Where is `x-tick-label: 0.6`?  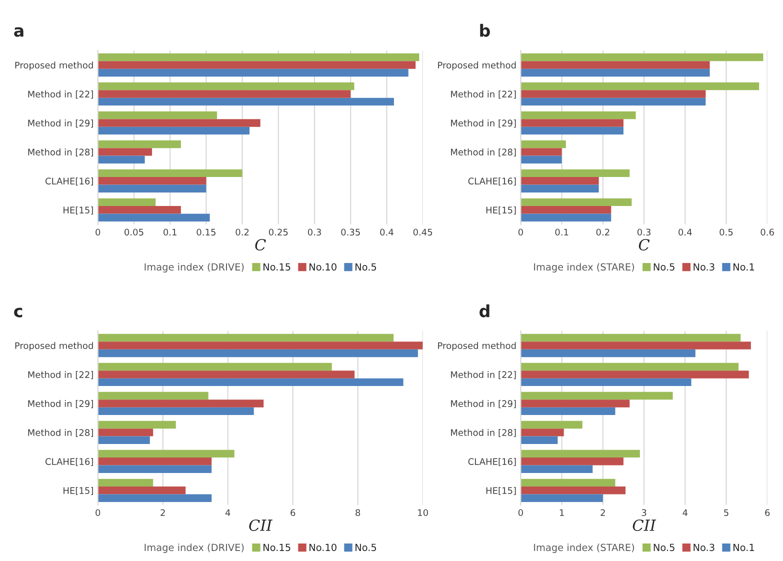 x-tick-label: 0.6 is located at coordinates (767, 232).